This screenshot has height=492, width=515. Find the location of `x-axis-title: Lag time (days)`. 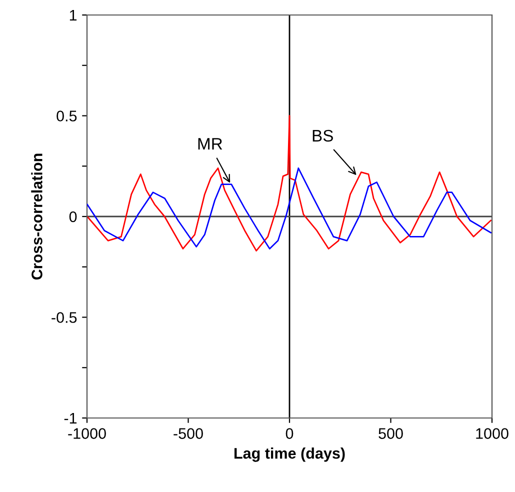

x-axis-title: Lag time (days) is located at coordinates (289, 455).